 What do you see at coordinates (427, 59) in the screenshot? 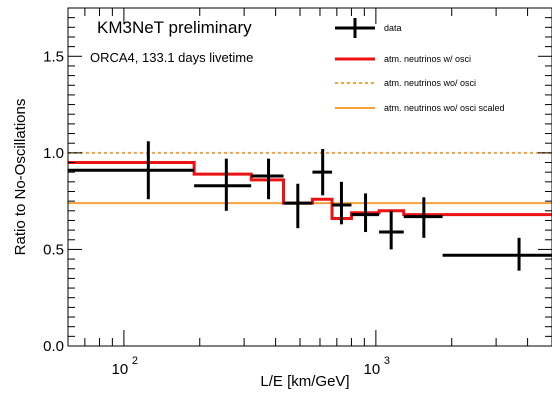
I see `legend-label: atm. neutrinos w/ osci` at bounding box center [427, 59].